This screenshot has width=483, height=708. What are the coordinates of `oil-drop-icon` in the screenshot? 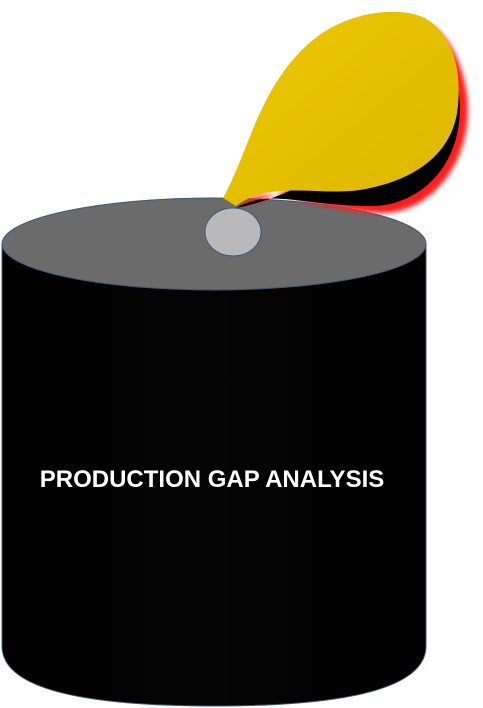 It's located at (345, 112).